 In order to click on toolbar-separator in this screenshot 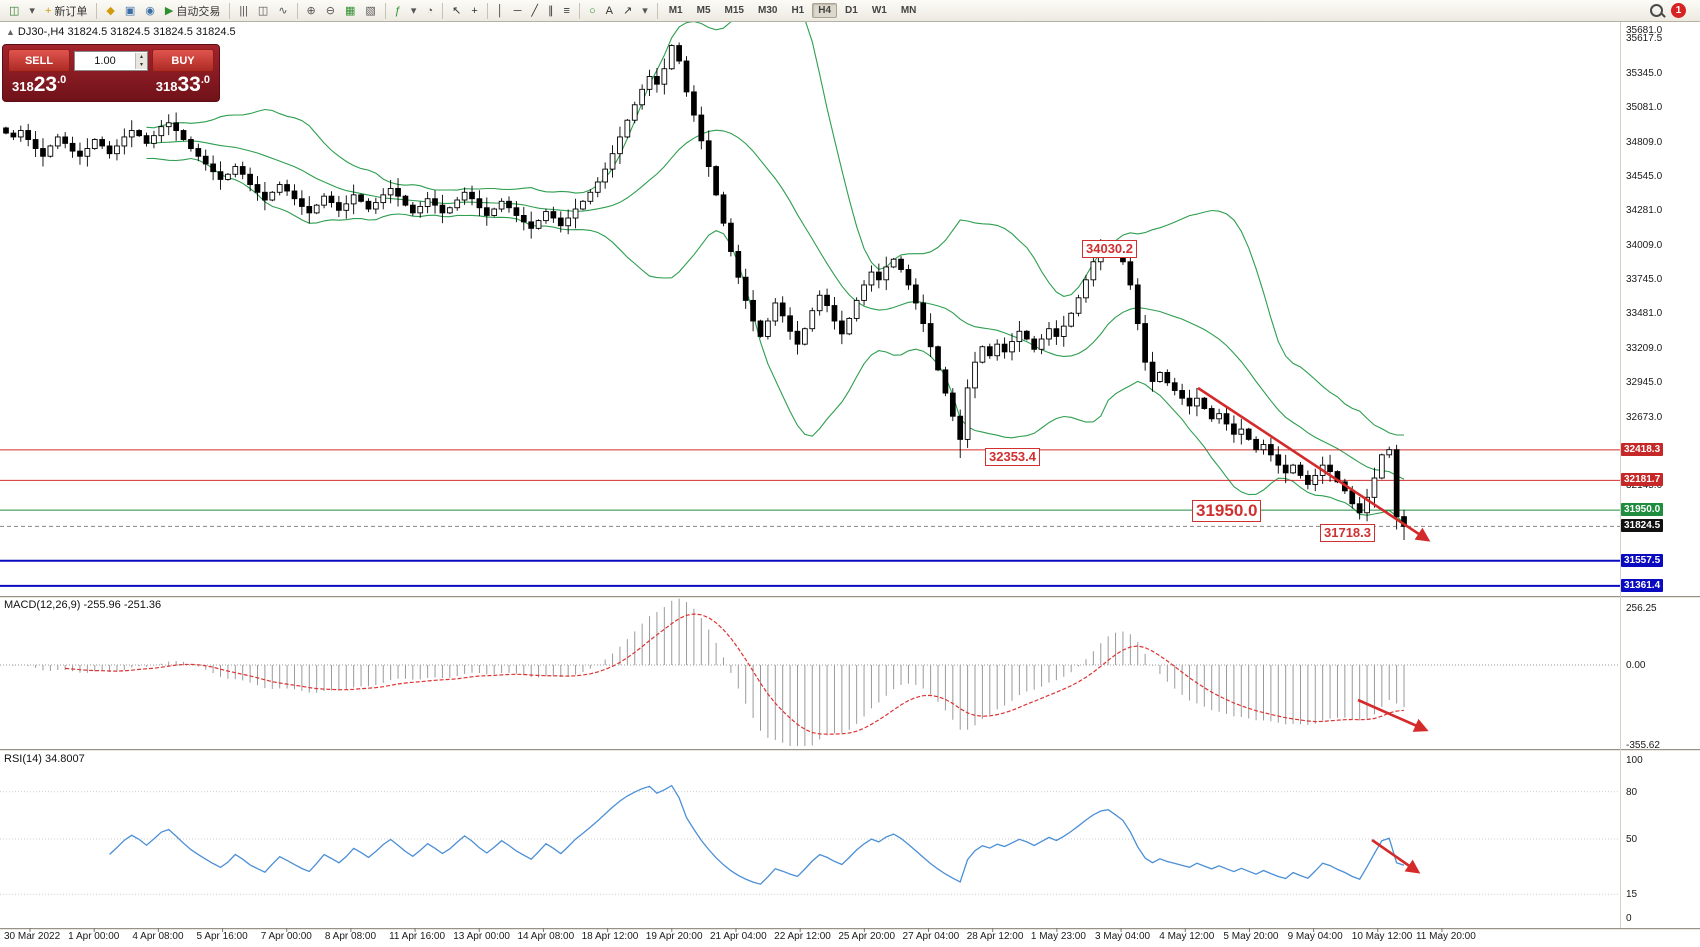, I will do `click(487, 10)`.